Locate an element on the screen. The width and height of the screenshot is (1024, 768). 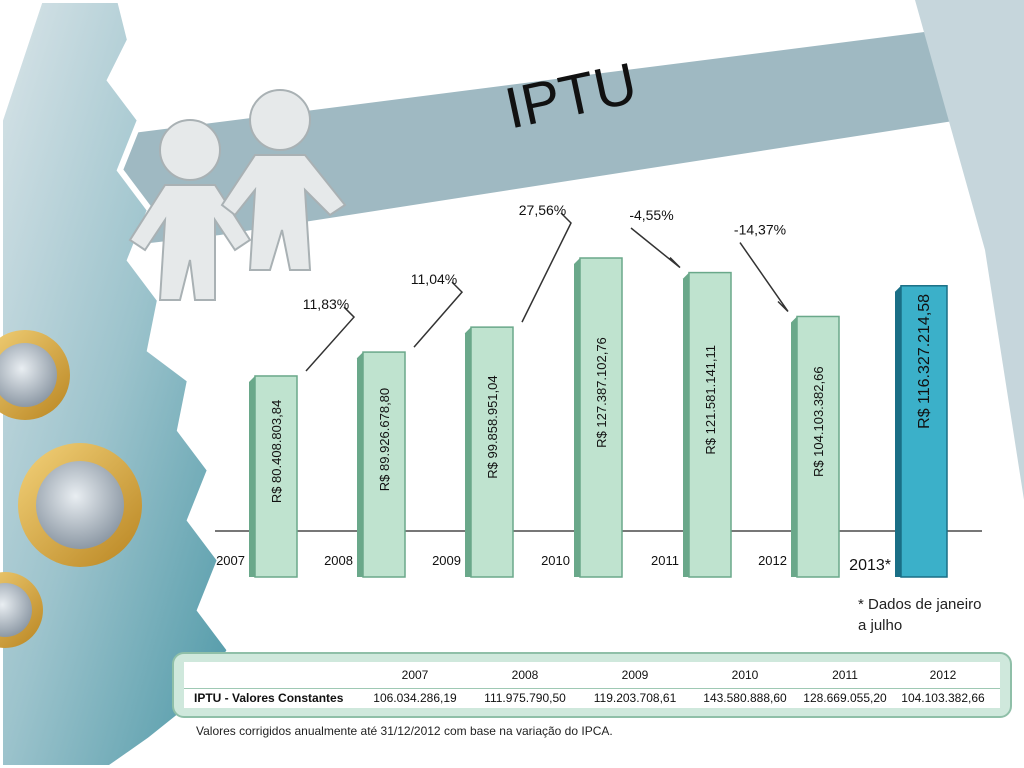
category-label: 2013* is located at coordinates (870, 565).